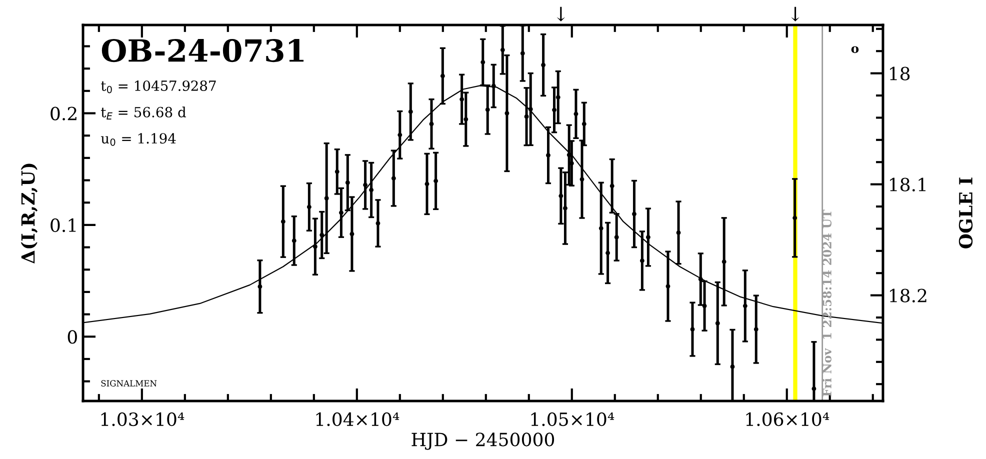 This screenshot has width=986, height=459. Describe the element at coordinates (29, 214) in the screenshot. I see `y-axis-title: Δ(I,R,Z,U)` at that location.